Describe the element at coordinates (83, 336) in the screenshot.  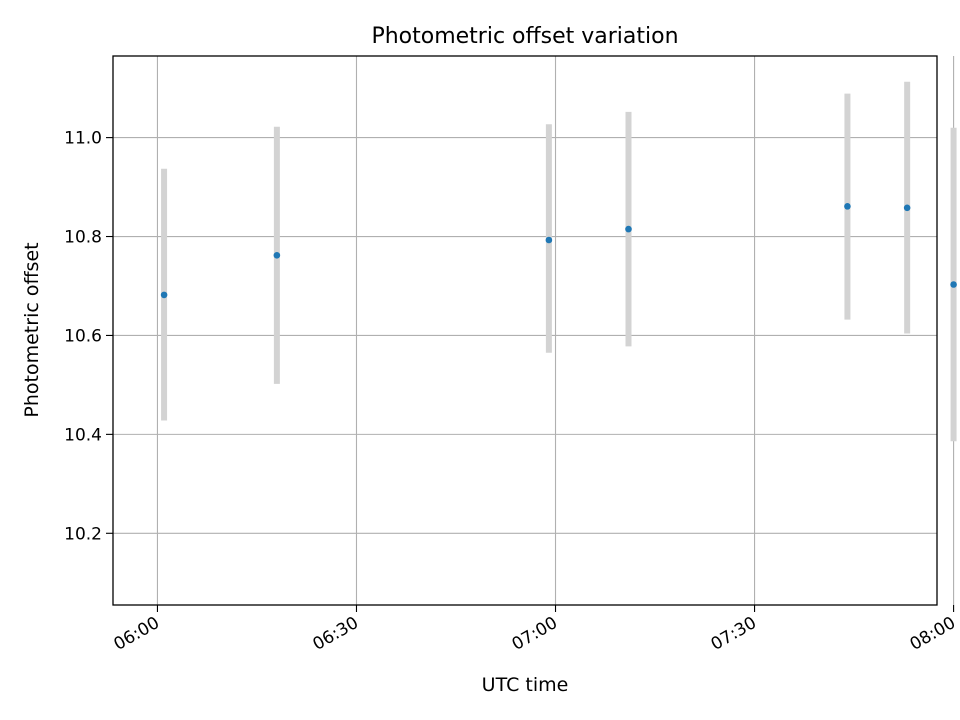
I see `y-tick-label: 10.6` at that location.